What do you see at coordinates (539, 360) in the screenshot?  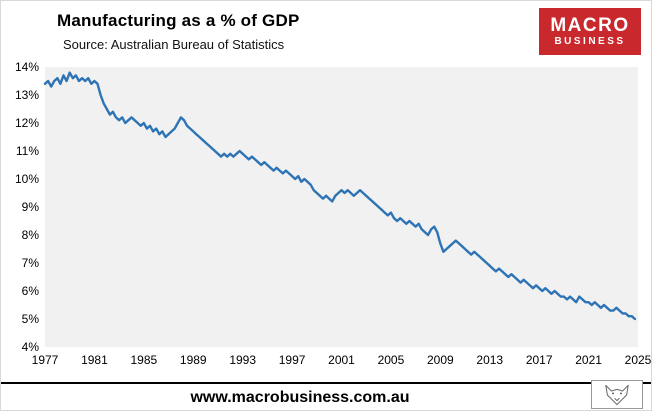 I see `svg-text: 2017` at bounding box center [539, 360].